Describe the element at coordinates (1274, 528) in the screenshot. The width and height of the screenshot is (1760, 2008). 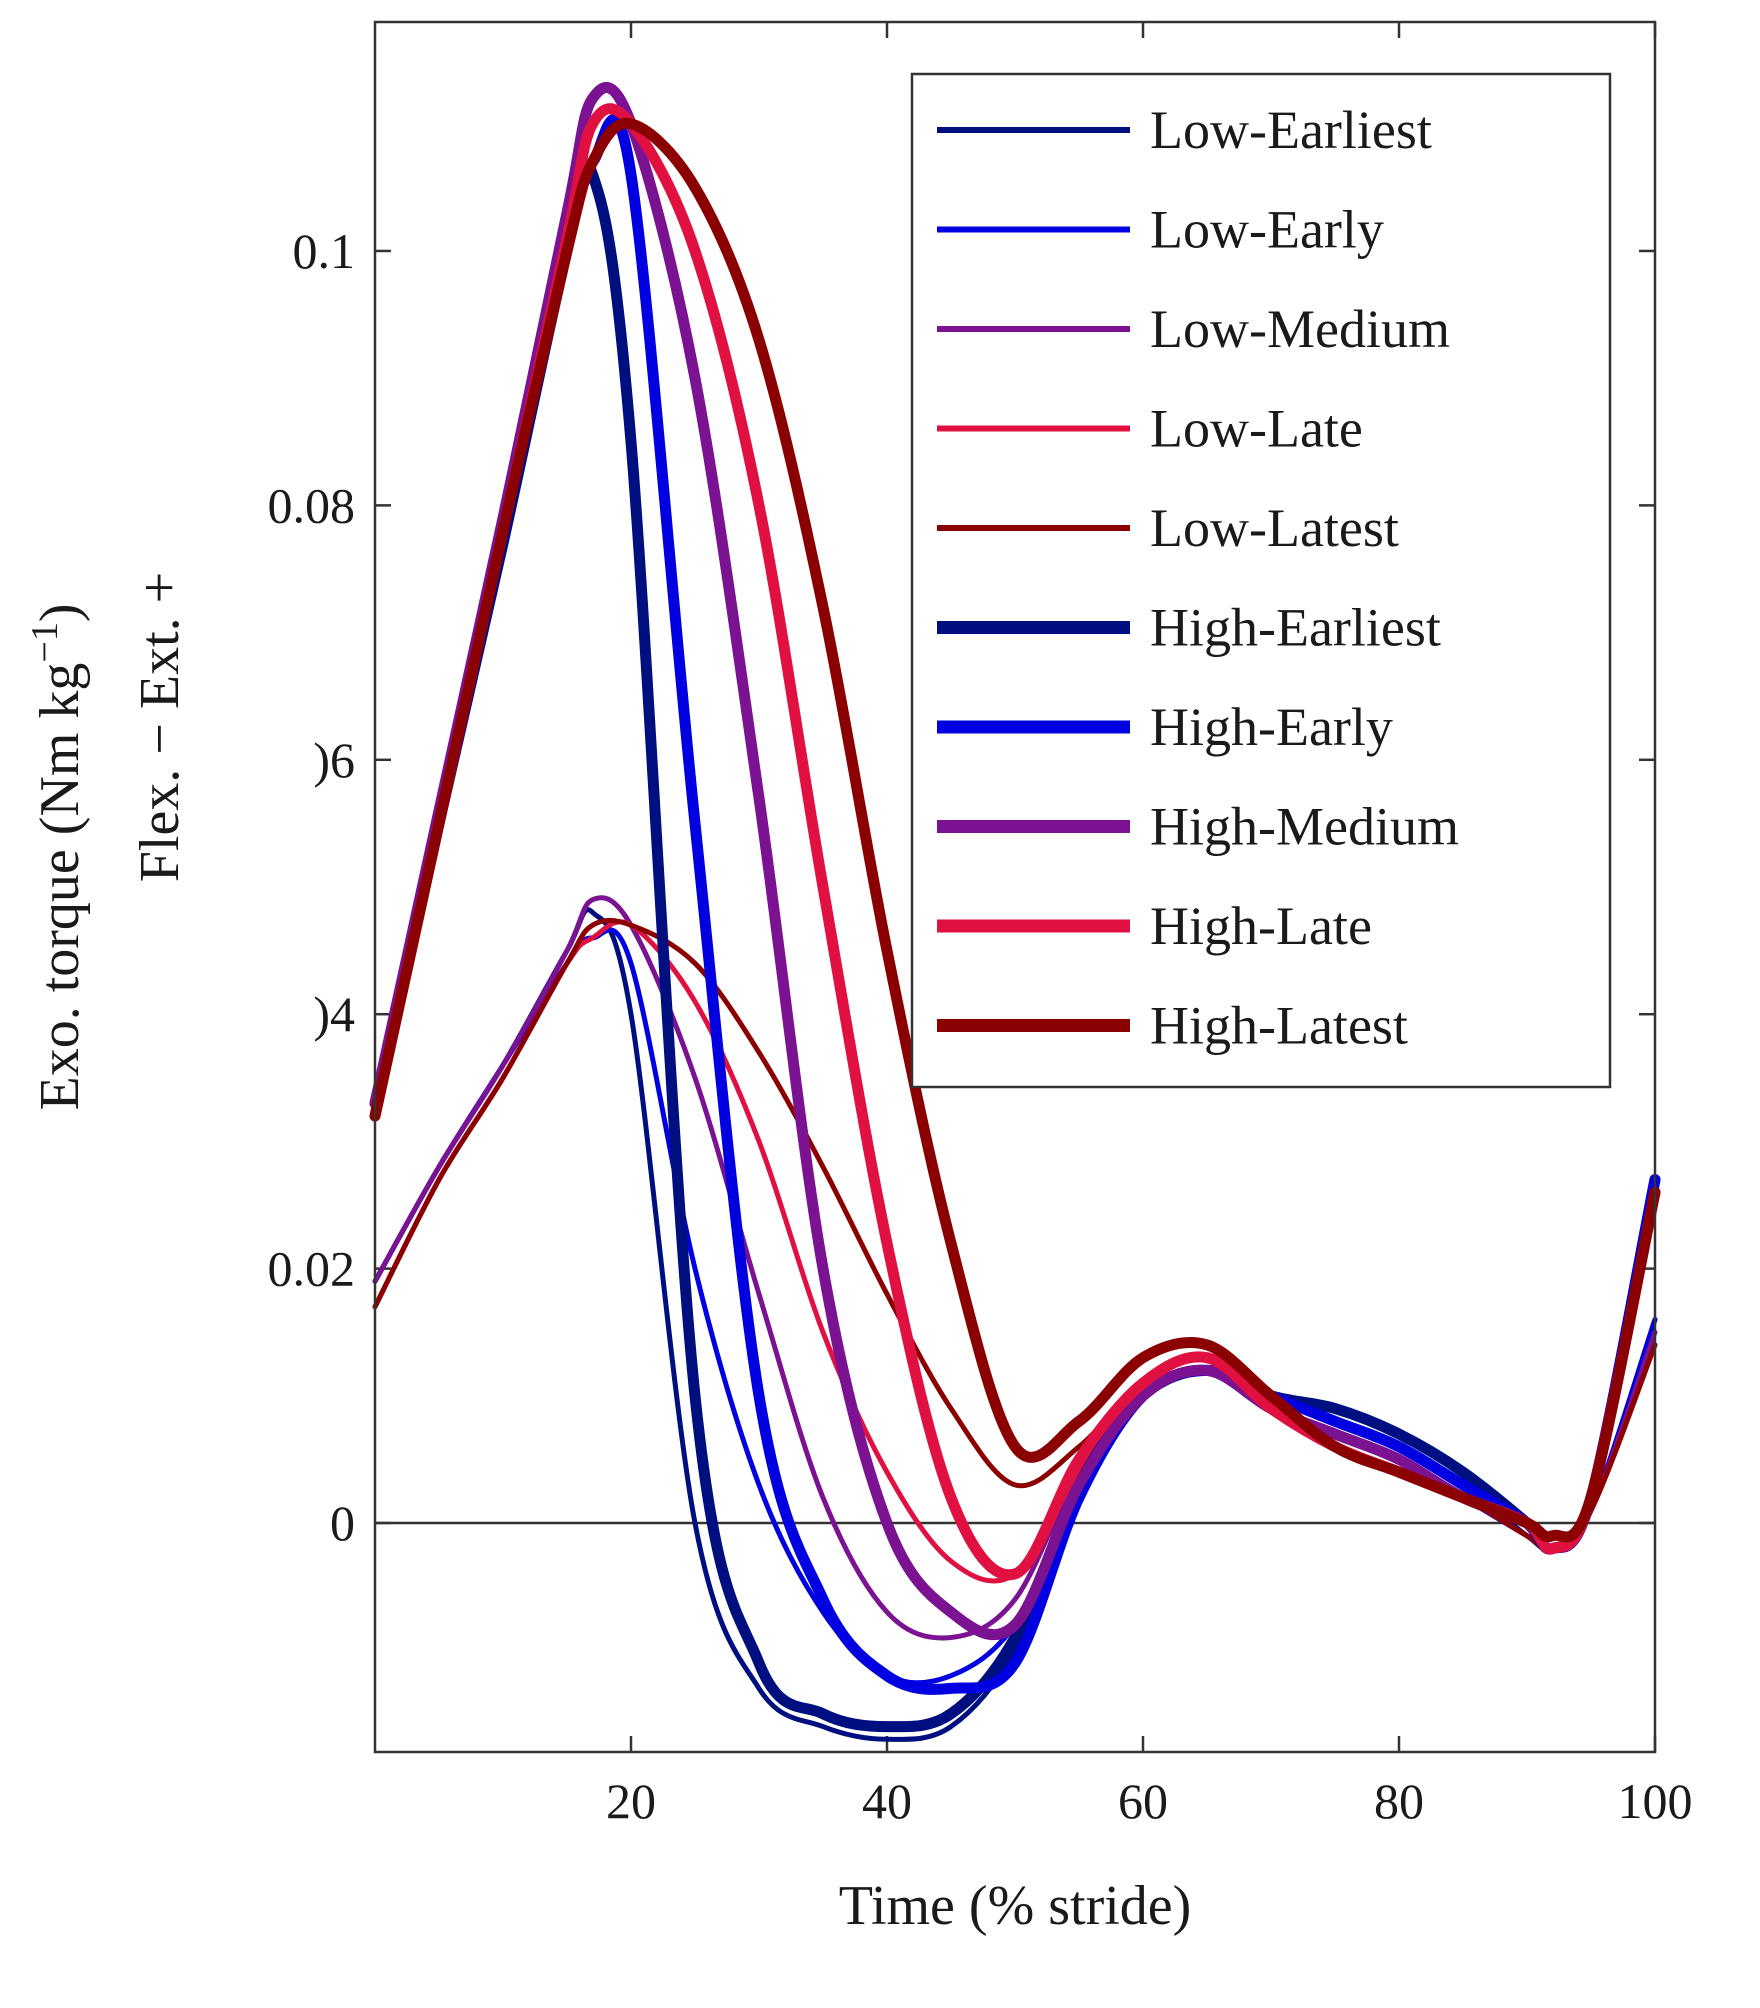
I see `legend-label-low-latest: Low-Latest` at that location.